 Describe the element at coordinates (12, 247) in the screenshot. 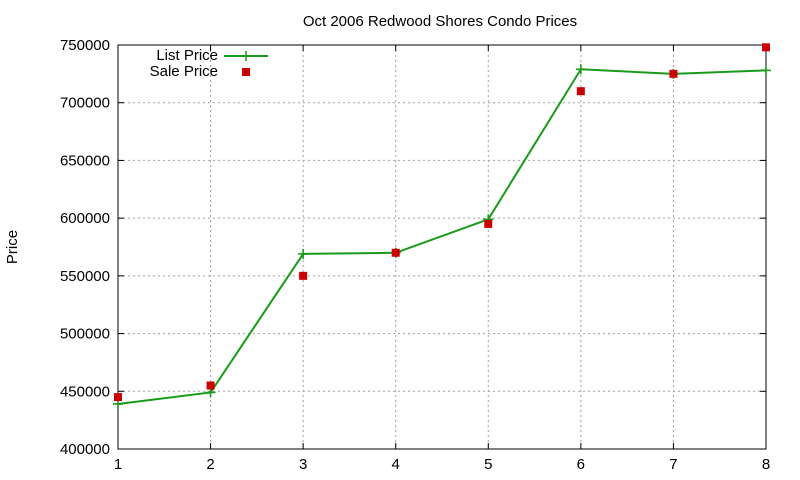

I see `y-axis-label: Price` at that location.